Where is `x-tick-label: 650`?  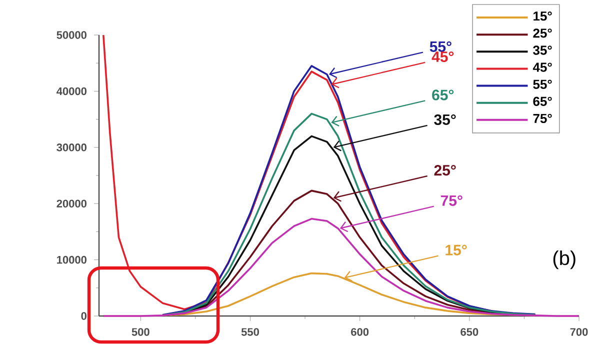
x-tick-label: 650 is located at coordinates (469, 332).